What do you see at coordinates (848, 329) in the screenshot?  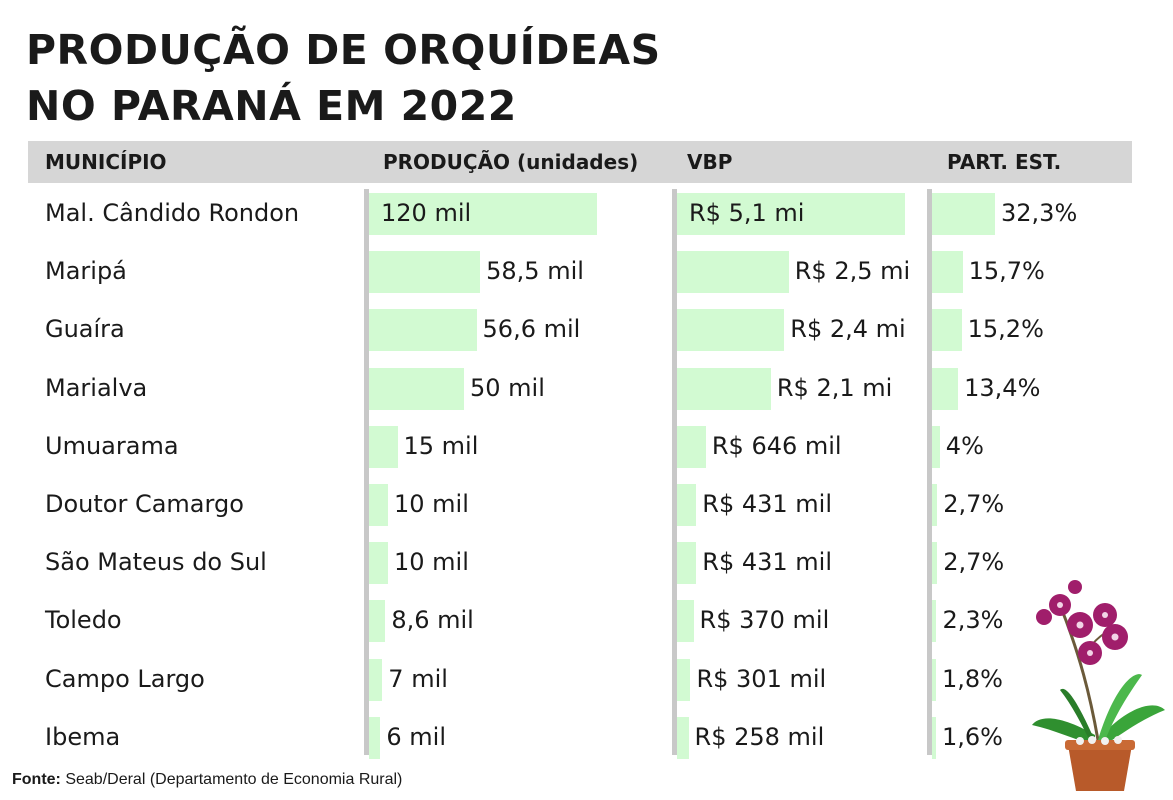 I see `vbp-value-label: R$ 2,4 mi` at bounding box center [848, 329].